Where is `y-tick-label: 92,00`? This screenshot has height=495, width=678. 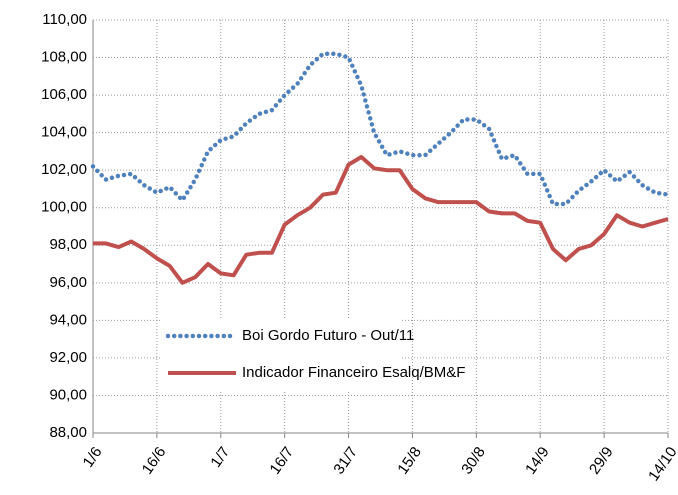
y-tick-label: 92,00 is located at coordinates (68, 357).